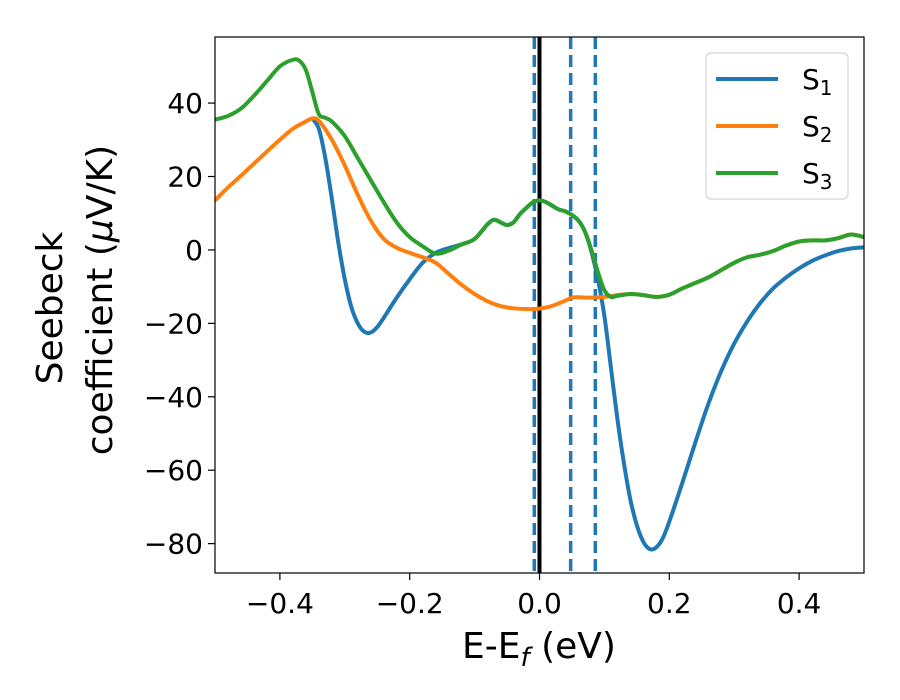 Image resolution: width=900 pixels, height=700 pixels. I want to click on legend: S1 S2 S3, so click(777, 126).